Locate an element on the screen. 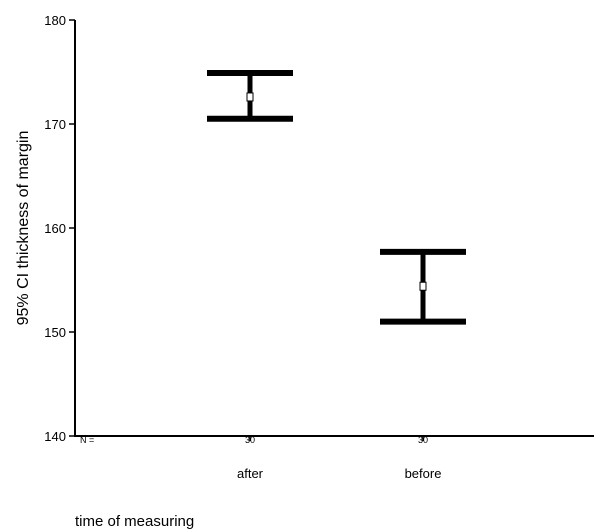 This screenshot has width=594, height=531. x-tick-label: before is located at coordinates (423, 473).